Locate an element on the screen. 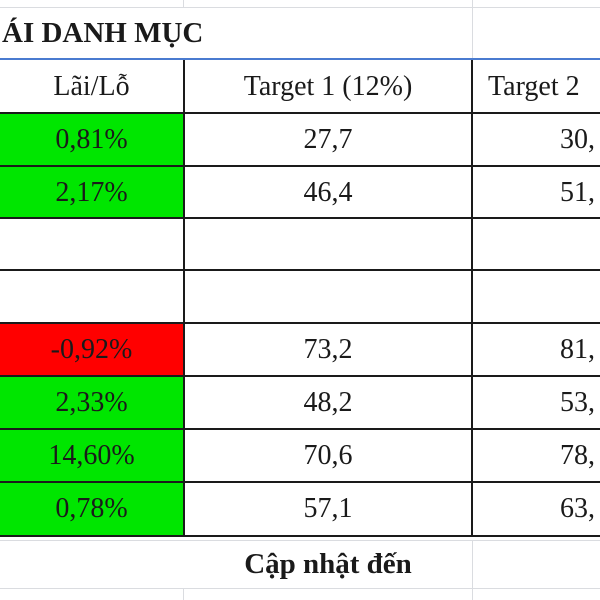  pnl-cell: 0,78% is located at coordinates (91, 509).